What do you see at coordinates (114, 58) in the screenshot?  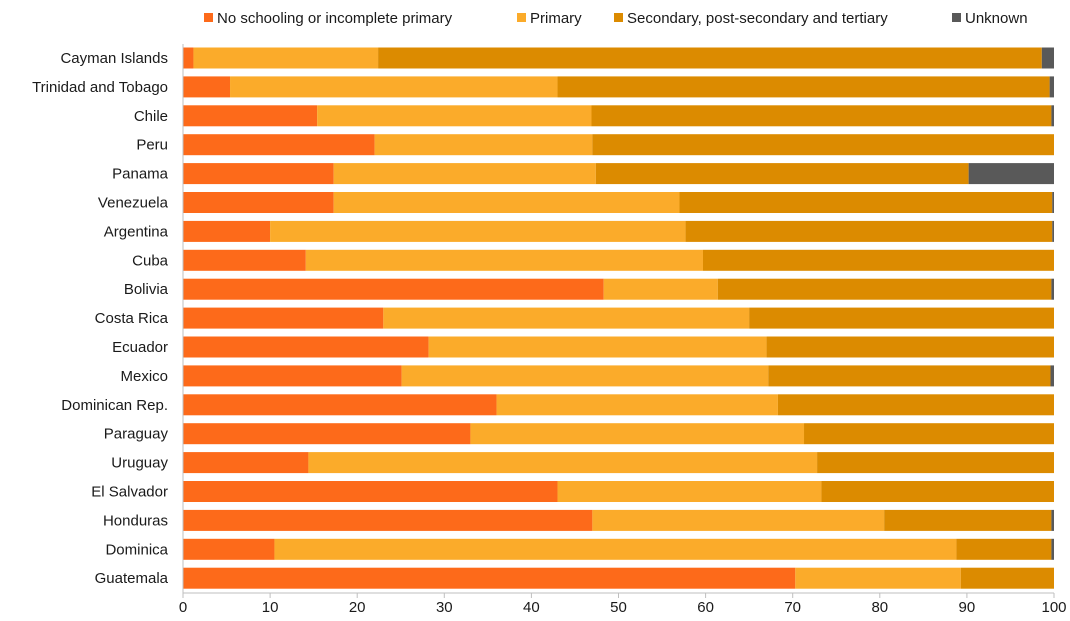 I see `category-label-cayman-islands: Cayman Islands` at bounding box center [114, 58].